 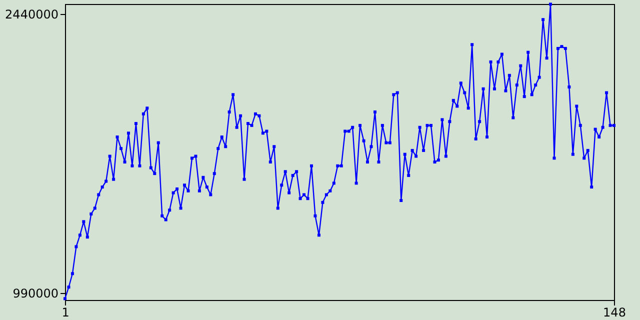 I want to click on y-tick-label: 990000, so click(x=35, y=293).